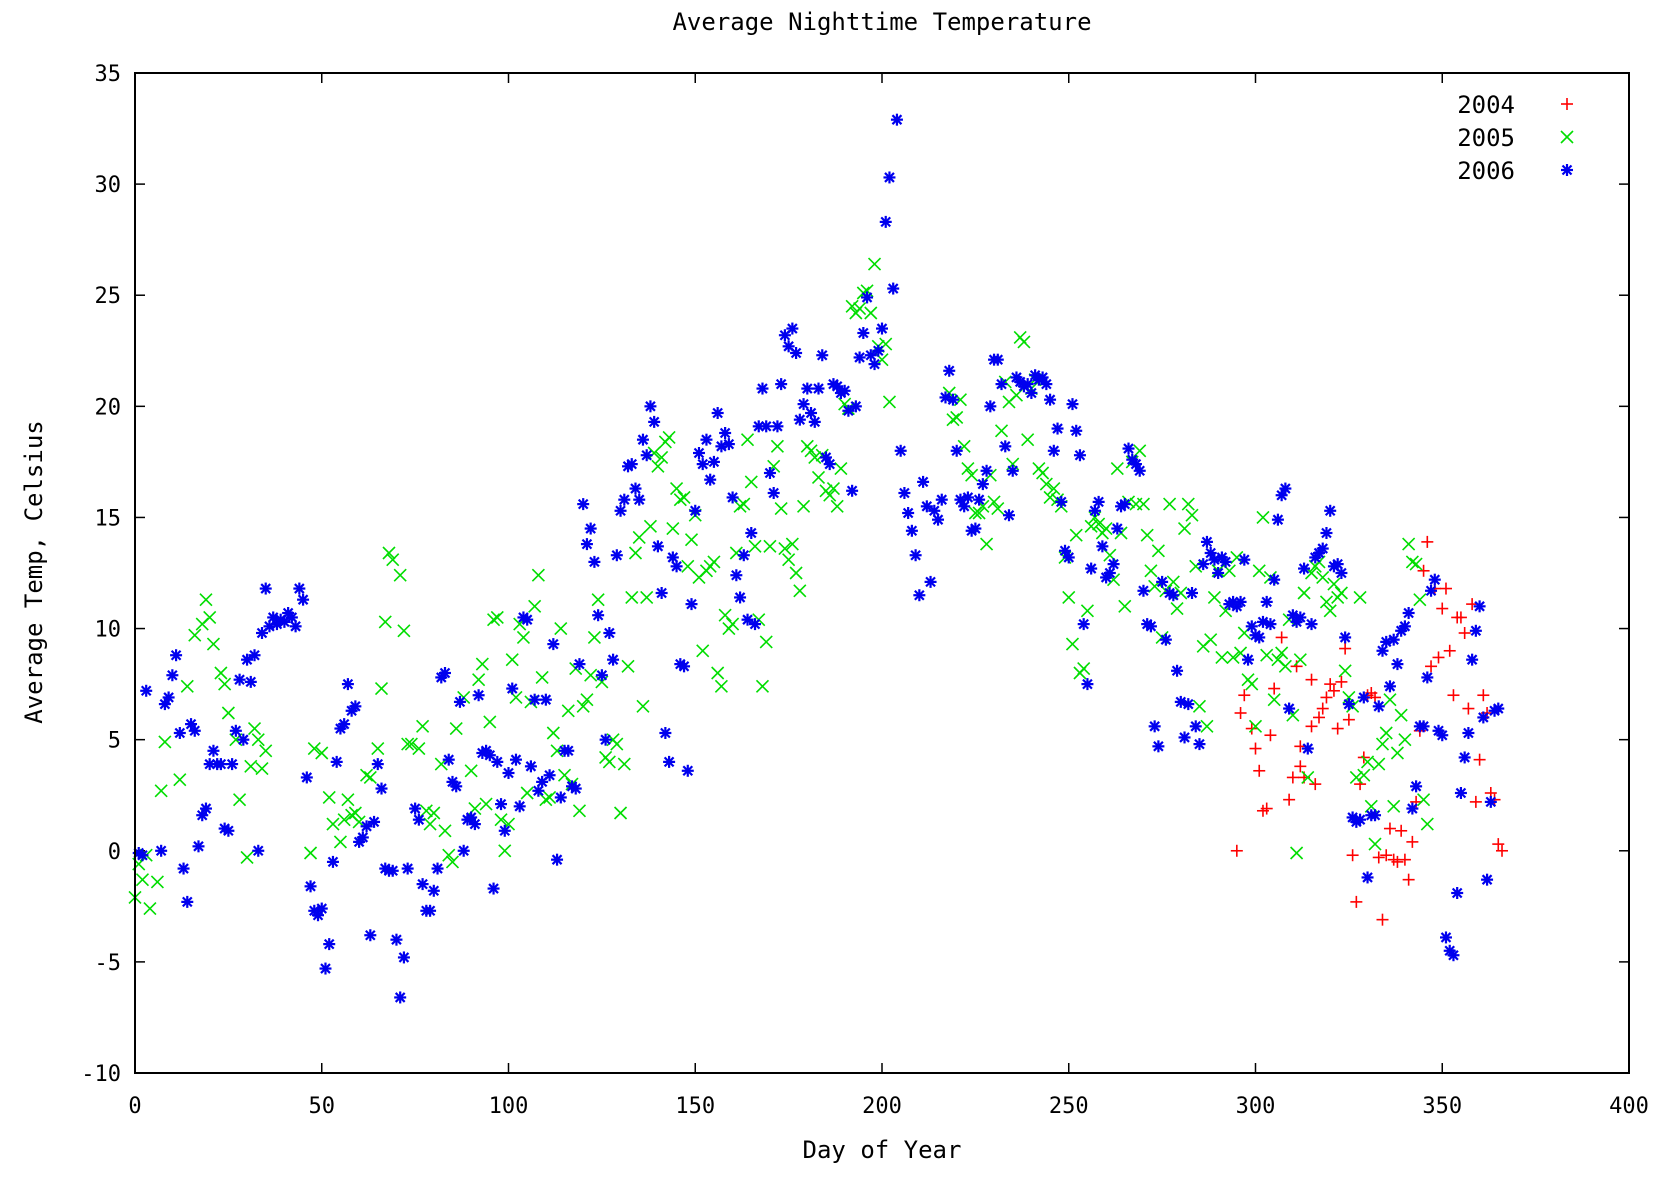 The image size is (1675, 1178). Describe the element at coordinates (108, 74) in the screenshot. I see `y-tick-label: 35` at that location.